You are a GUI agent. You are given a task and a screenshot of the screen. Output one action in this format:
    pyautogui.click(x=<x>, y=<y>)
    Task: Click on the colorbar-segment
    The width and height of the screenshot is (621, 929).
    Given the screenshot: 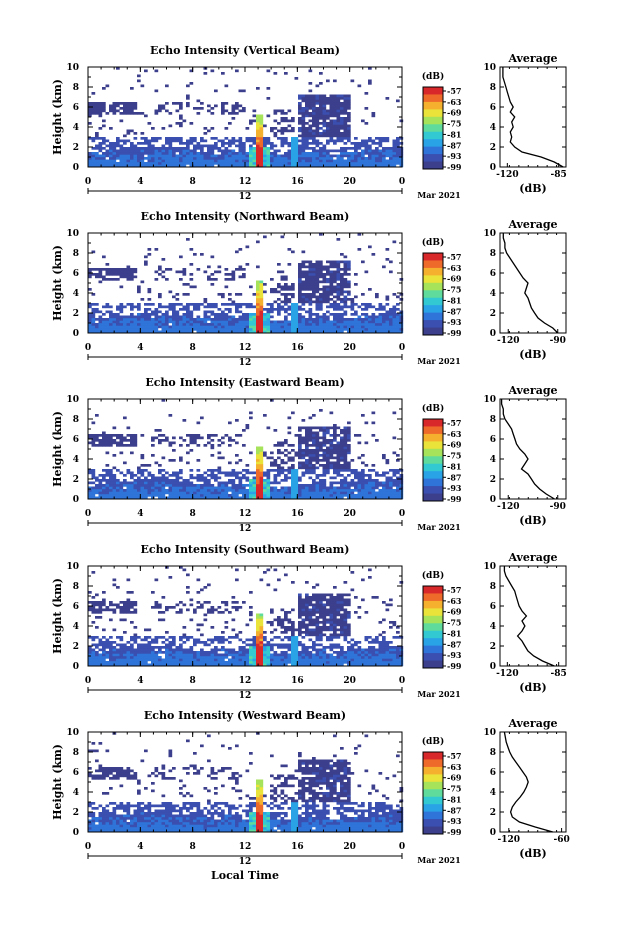 What is the action you would take?
    pyautogui.click(x=433, y=309)
    